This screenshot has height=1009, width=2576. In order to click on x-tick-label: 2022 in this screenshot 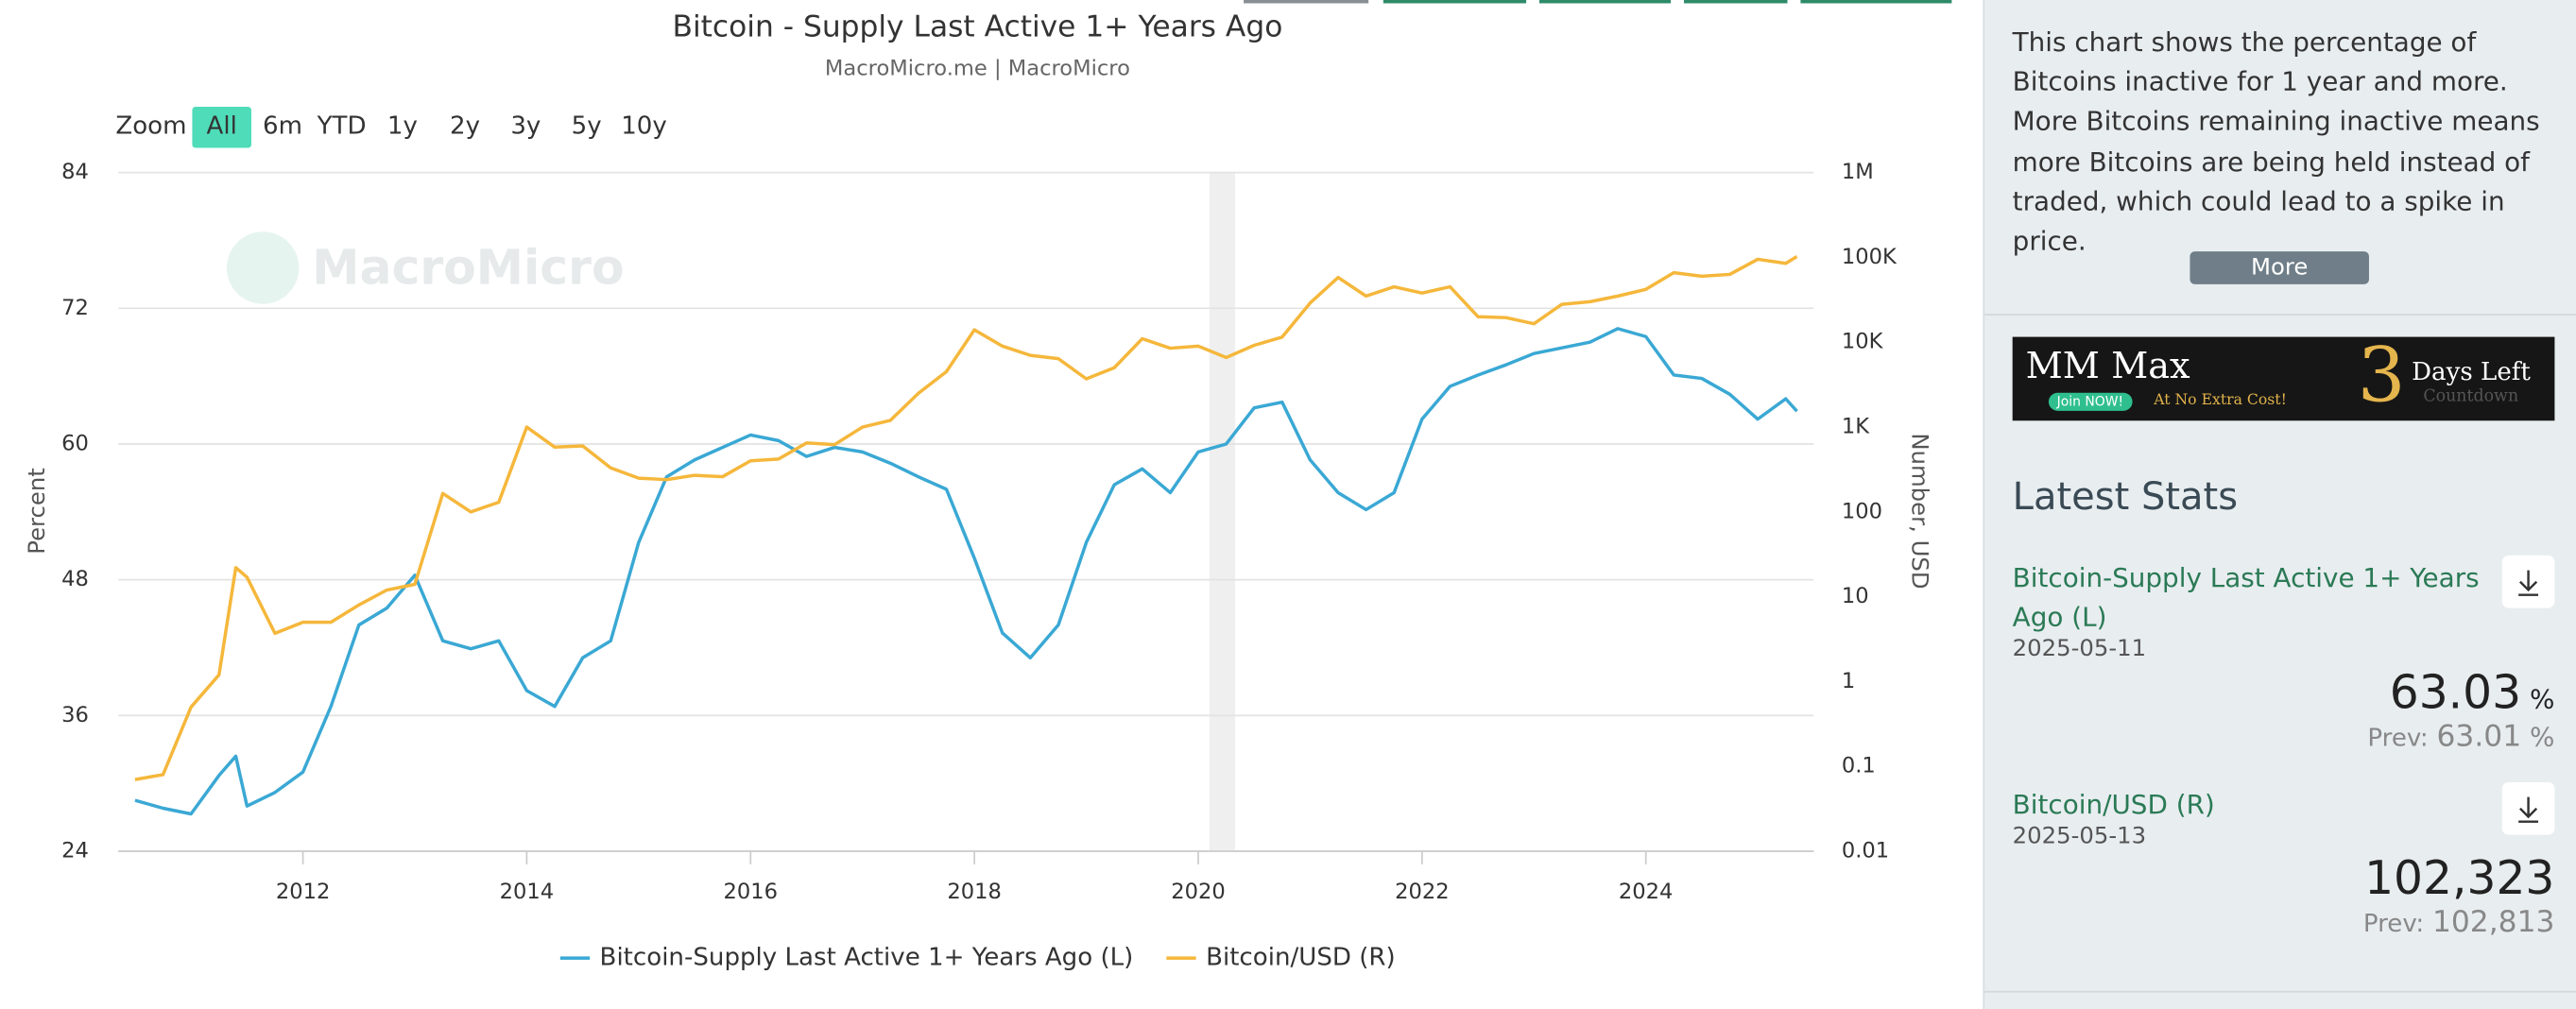, I will do `click(1422, 892)`.